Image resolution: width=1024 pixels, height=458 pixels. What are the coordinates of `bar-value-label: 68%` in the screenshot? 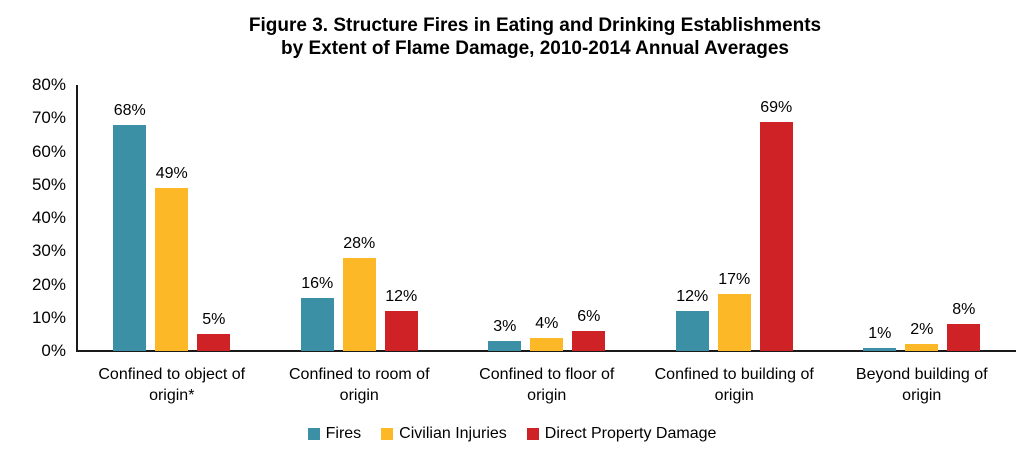 It's located at (129, 110).